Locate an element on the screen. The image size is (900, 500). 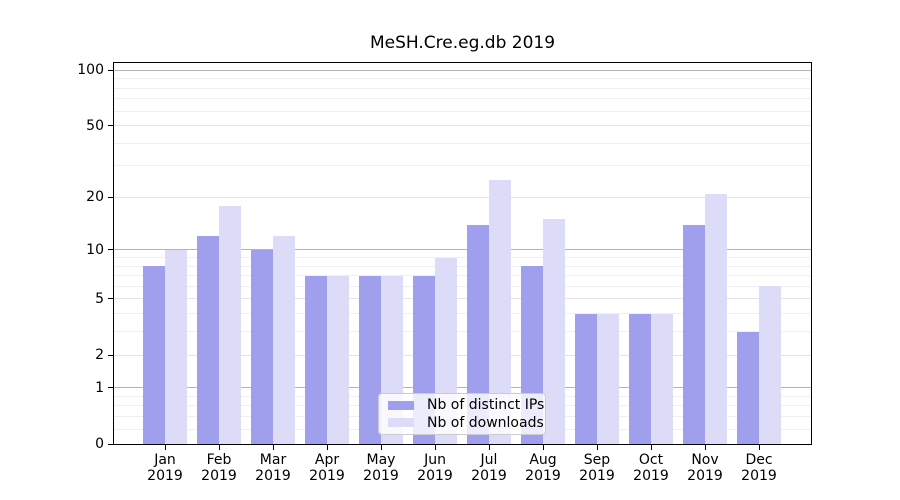
bar-ips-jan is located at coordinates (154, 355).